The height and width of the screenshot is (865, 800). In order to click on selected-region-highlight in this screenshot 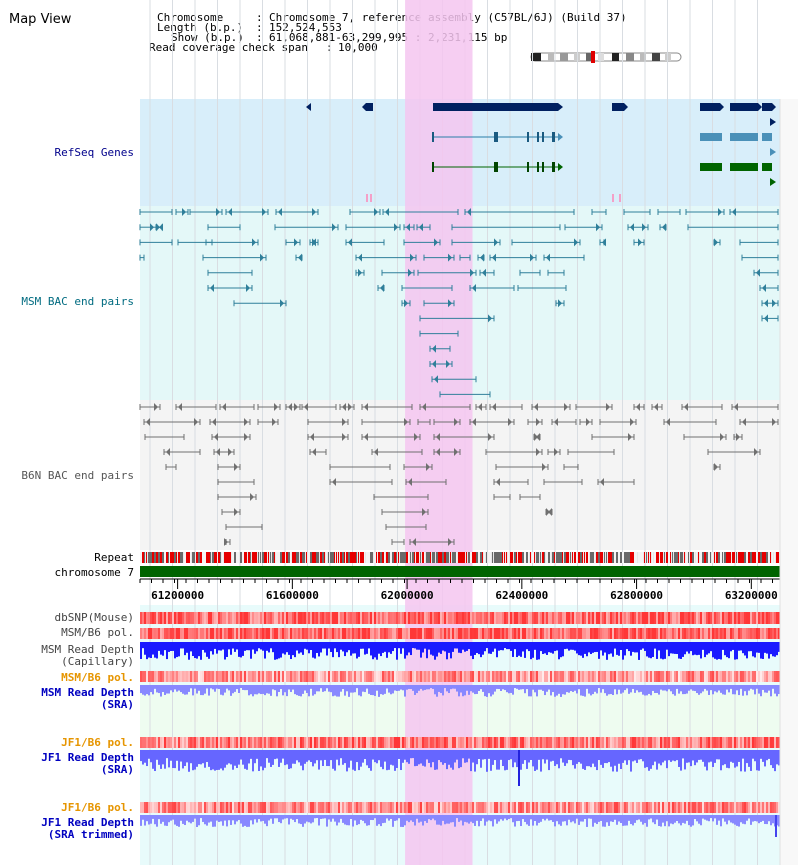, I will do `click(439, 432)`.